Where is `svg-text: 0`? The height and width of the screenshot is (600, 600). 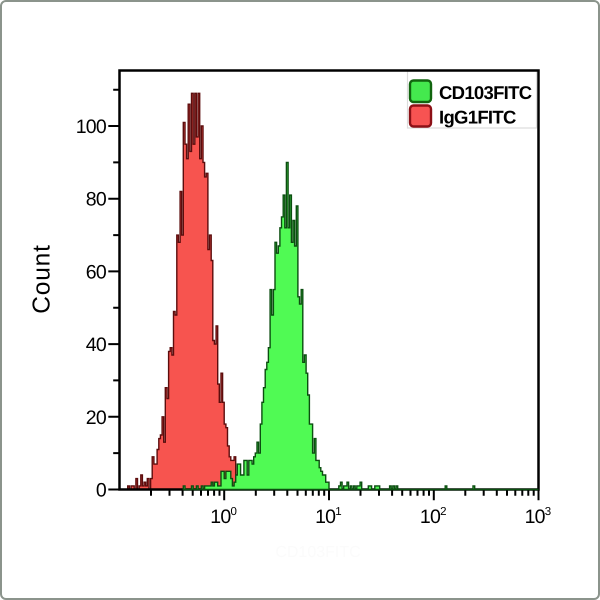
svg-text: 0 is located at coordinates (101, 491).